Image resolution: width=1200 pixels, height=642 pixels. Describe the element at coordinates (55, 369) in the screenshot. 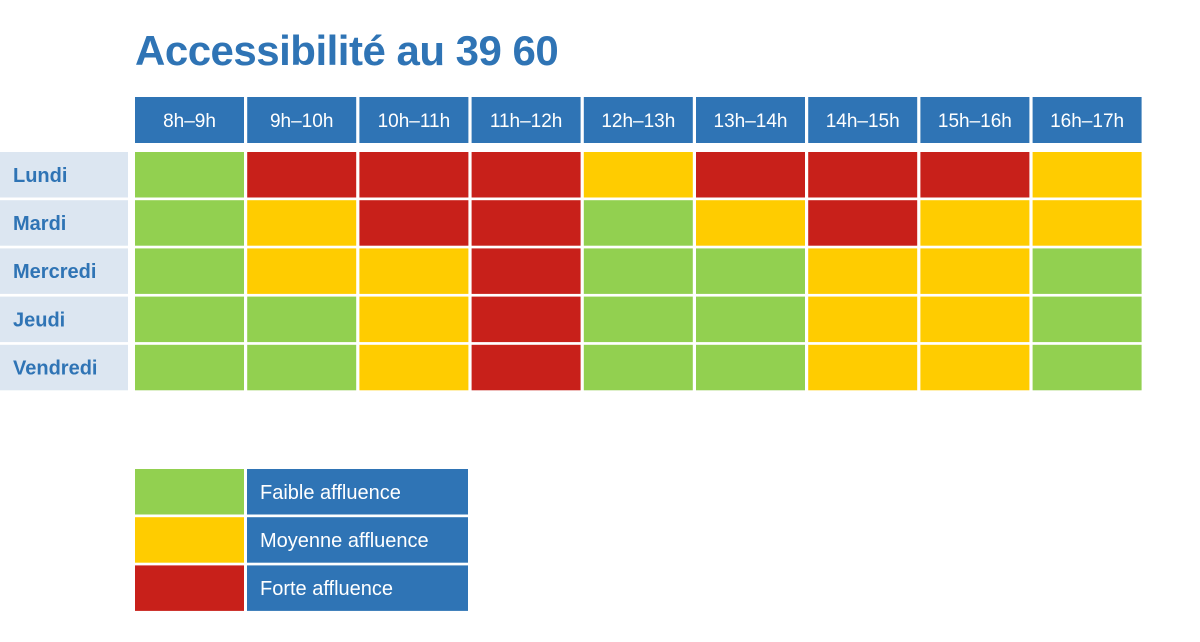

I see `row-header-label: Vendredi` at that location.